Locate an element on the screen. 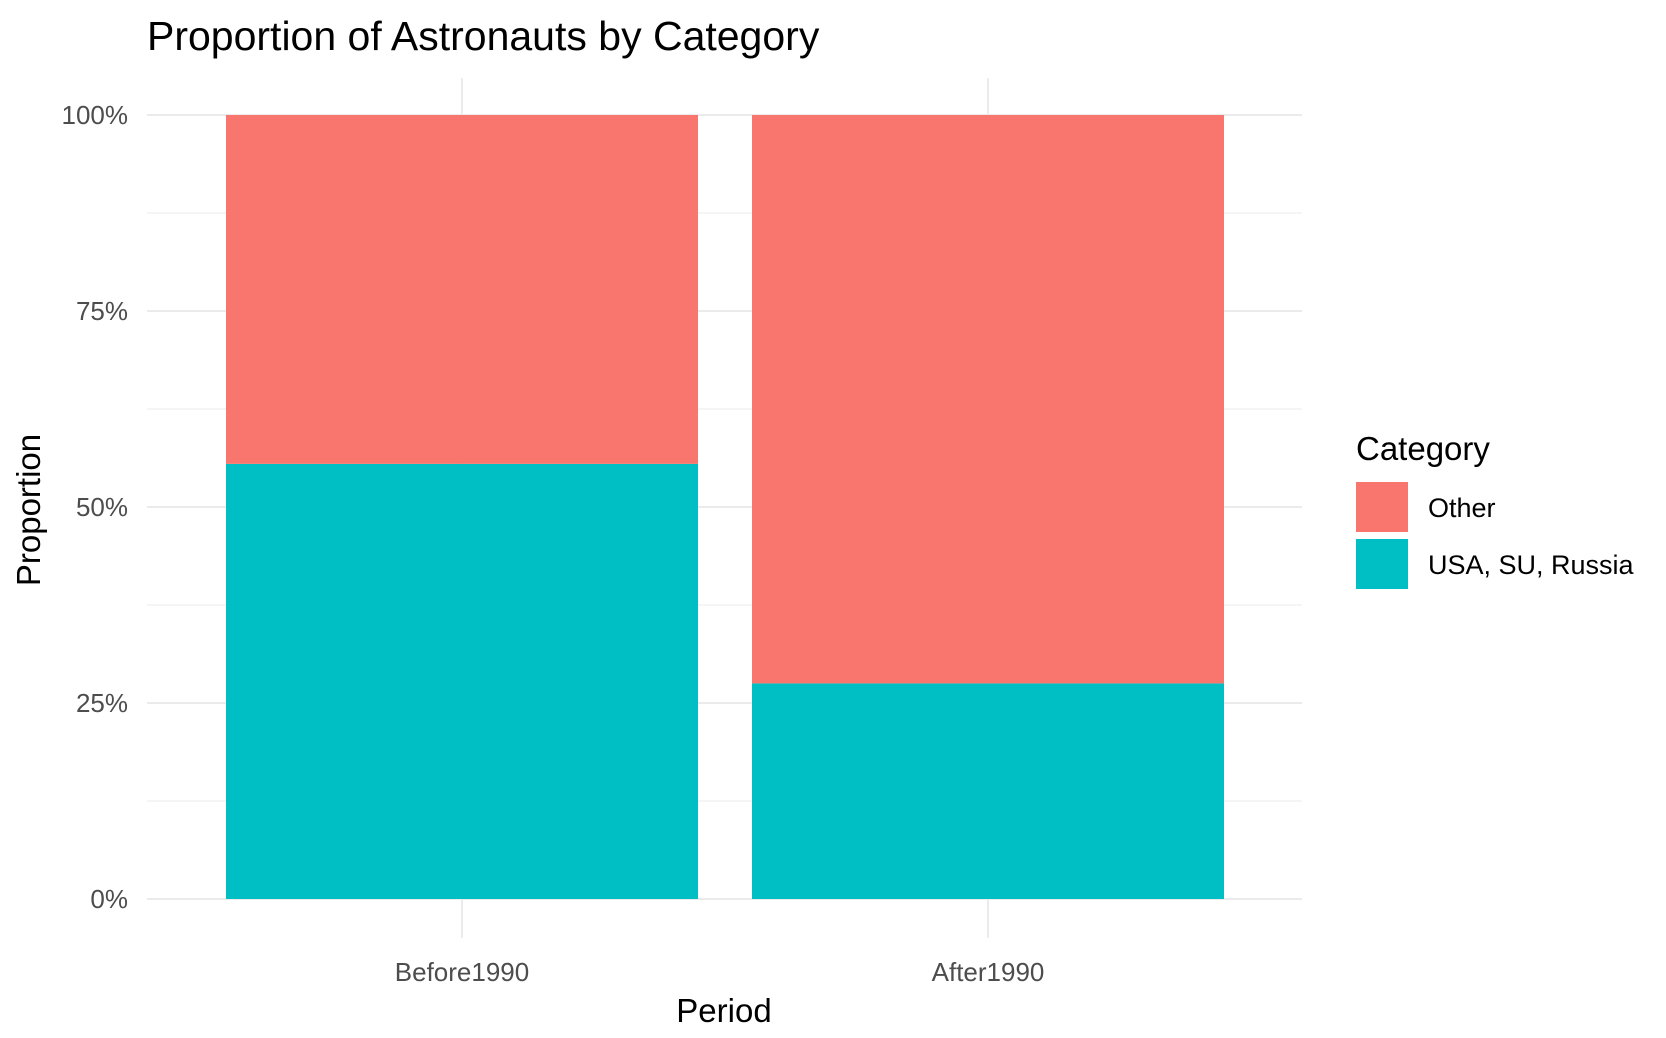  legend: Category Other USA, SU, Russia is located at coordinates (1495, 509).